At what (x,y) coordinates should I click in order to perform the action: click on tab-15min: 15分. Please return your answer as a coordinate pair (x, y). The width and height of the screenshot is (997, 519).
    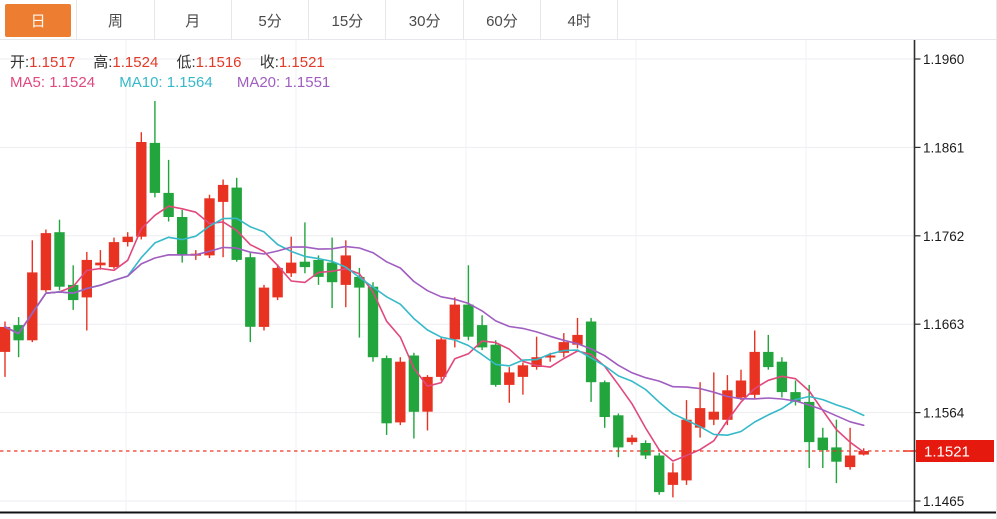
    Looking at the image, I should click on (348, 20).